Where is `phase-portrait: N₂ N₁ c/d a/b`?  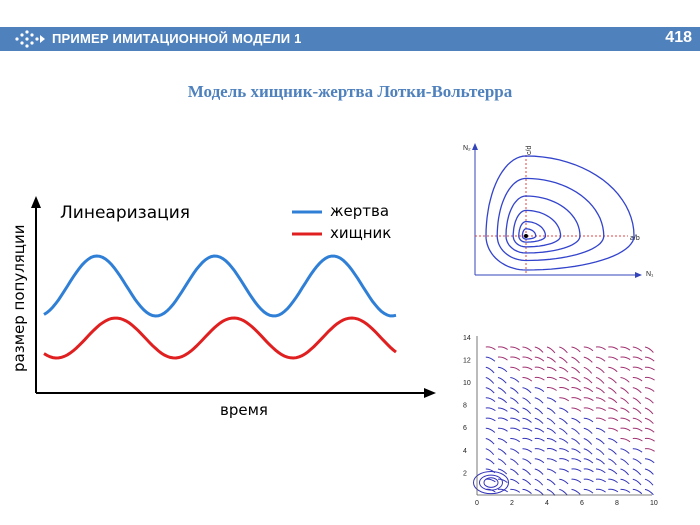 phase-portrait: N₂ N₁ c/d a/b is located at coordinates (558, 210).